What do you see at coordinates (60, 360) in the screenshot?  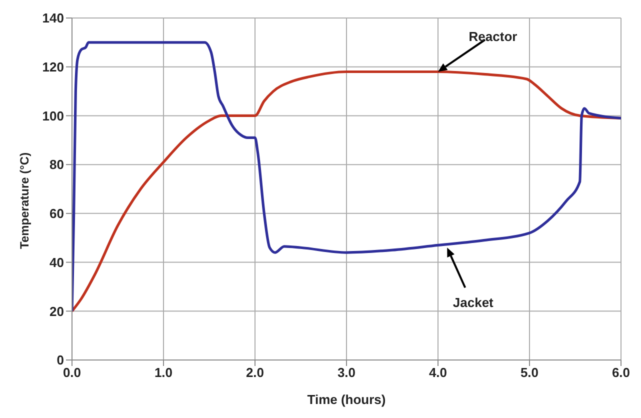 I see `y-tick-label: 0` at bounding box center [60, 360].